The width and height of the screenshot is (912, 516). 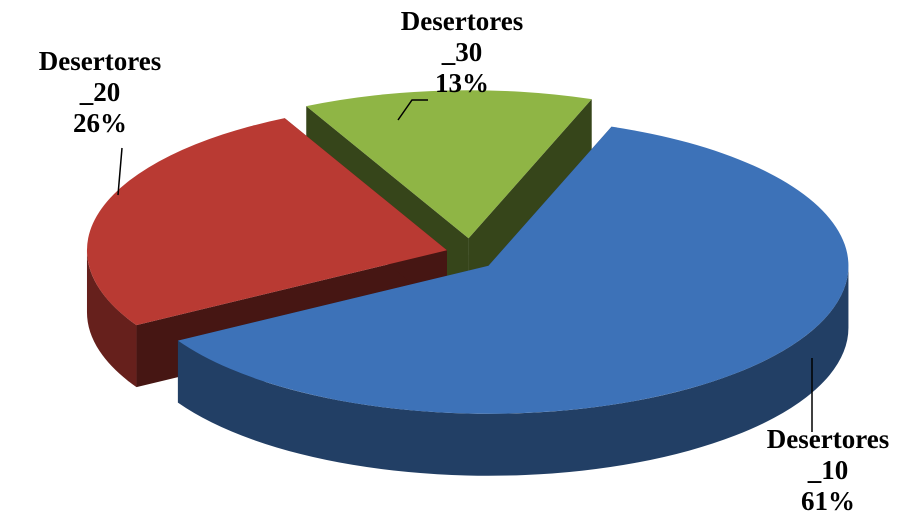 What do you see at coordinates (462, 36) in the screenshot?
I see `category-label: Desertores _30` at bounding box center [462, 36].